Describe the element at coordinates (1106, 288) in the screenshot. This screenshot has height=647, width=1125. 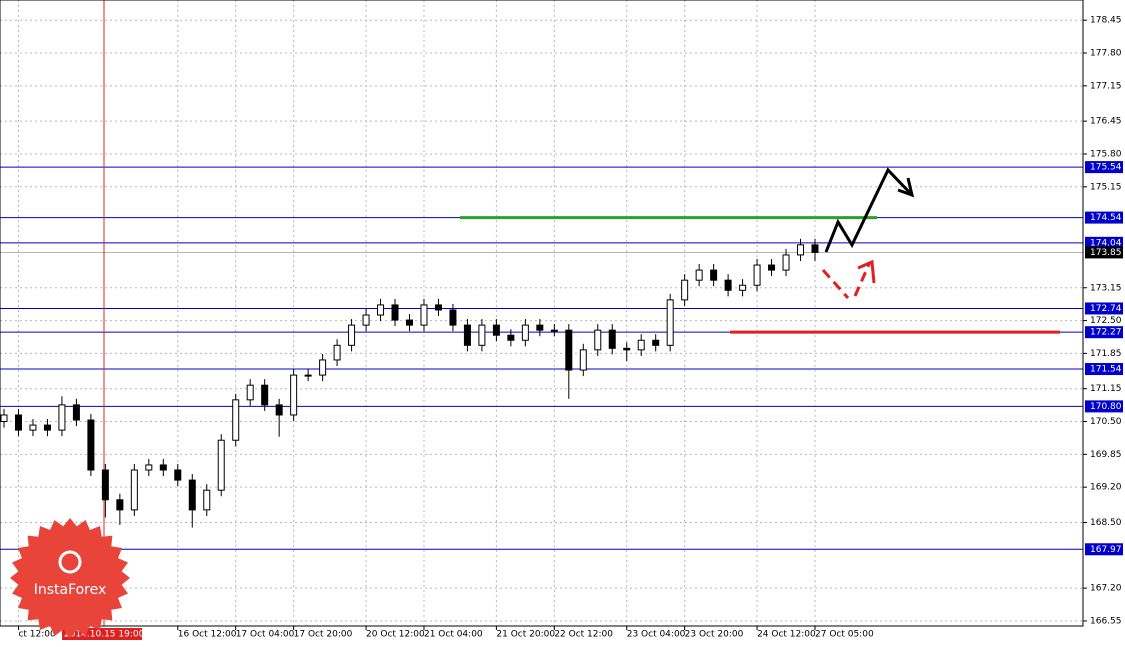
I see `y-tick-label: 173.15` at that location.